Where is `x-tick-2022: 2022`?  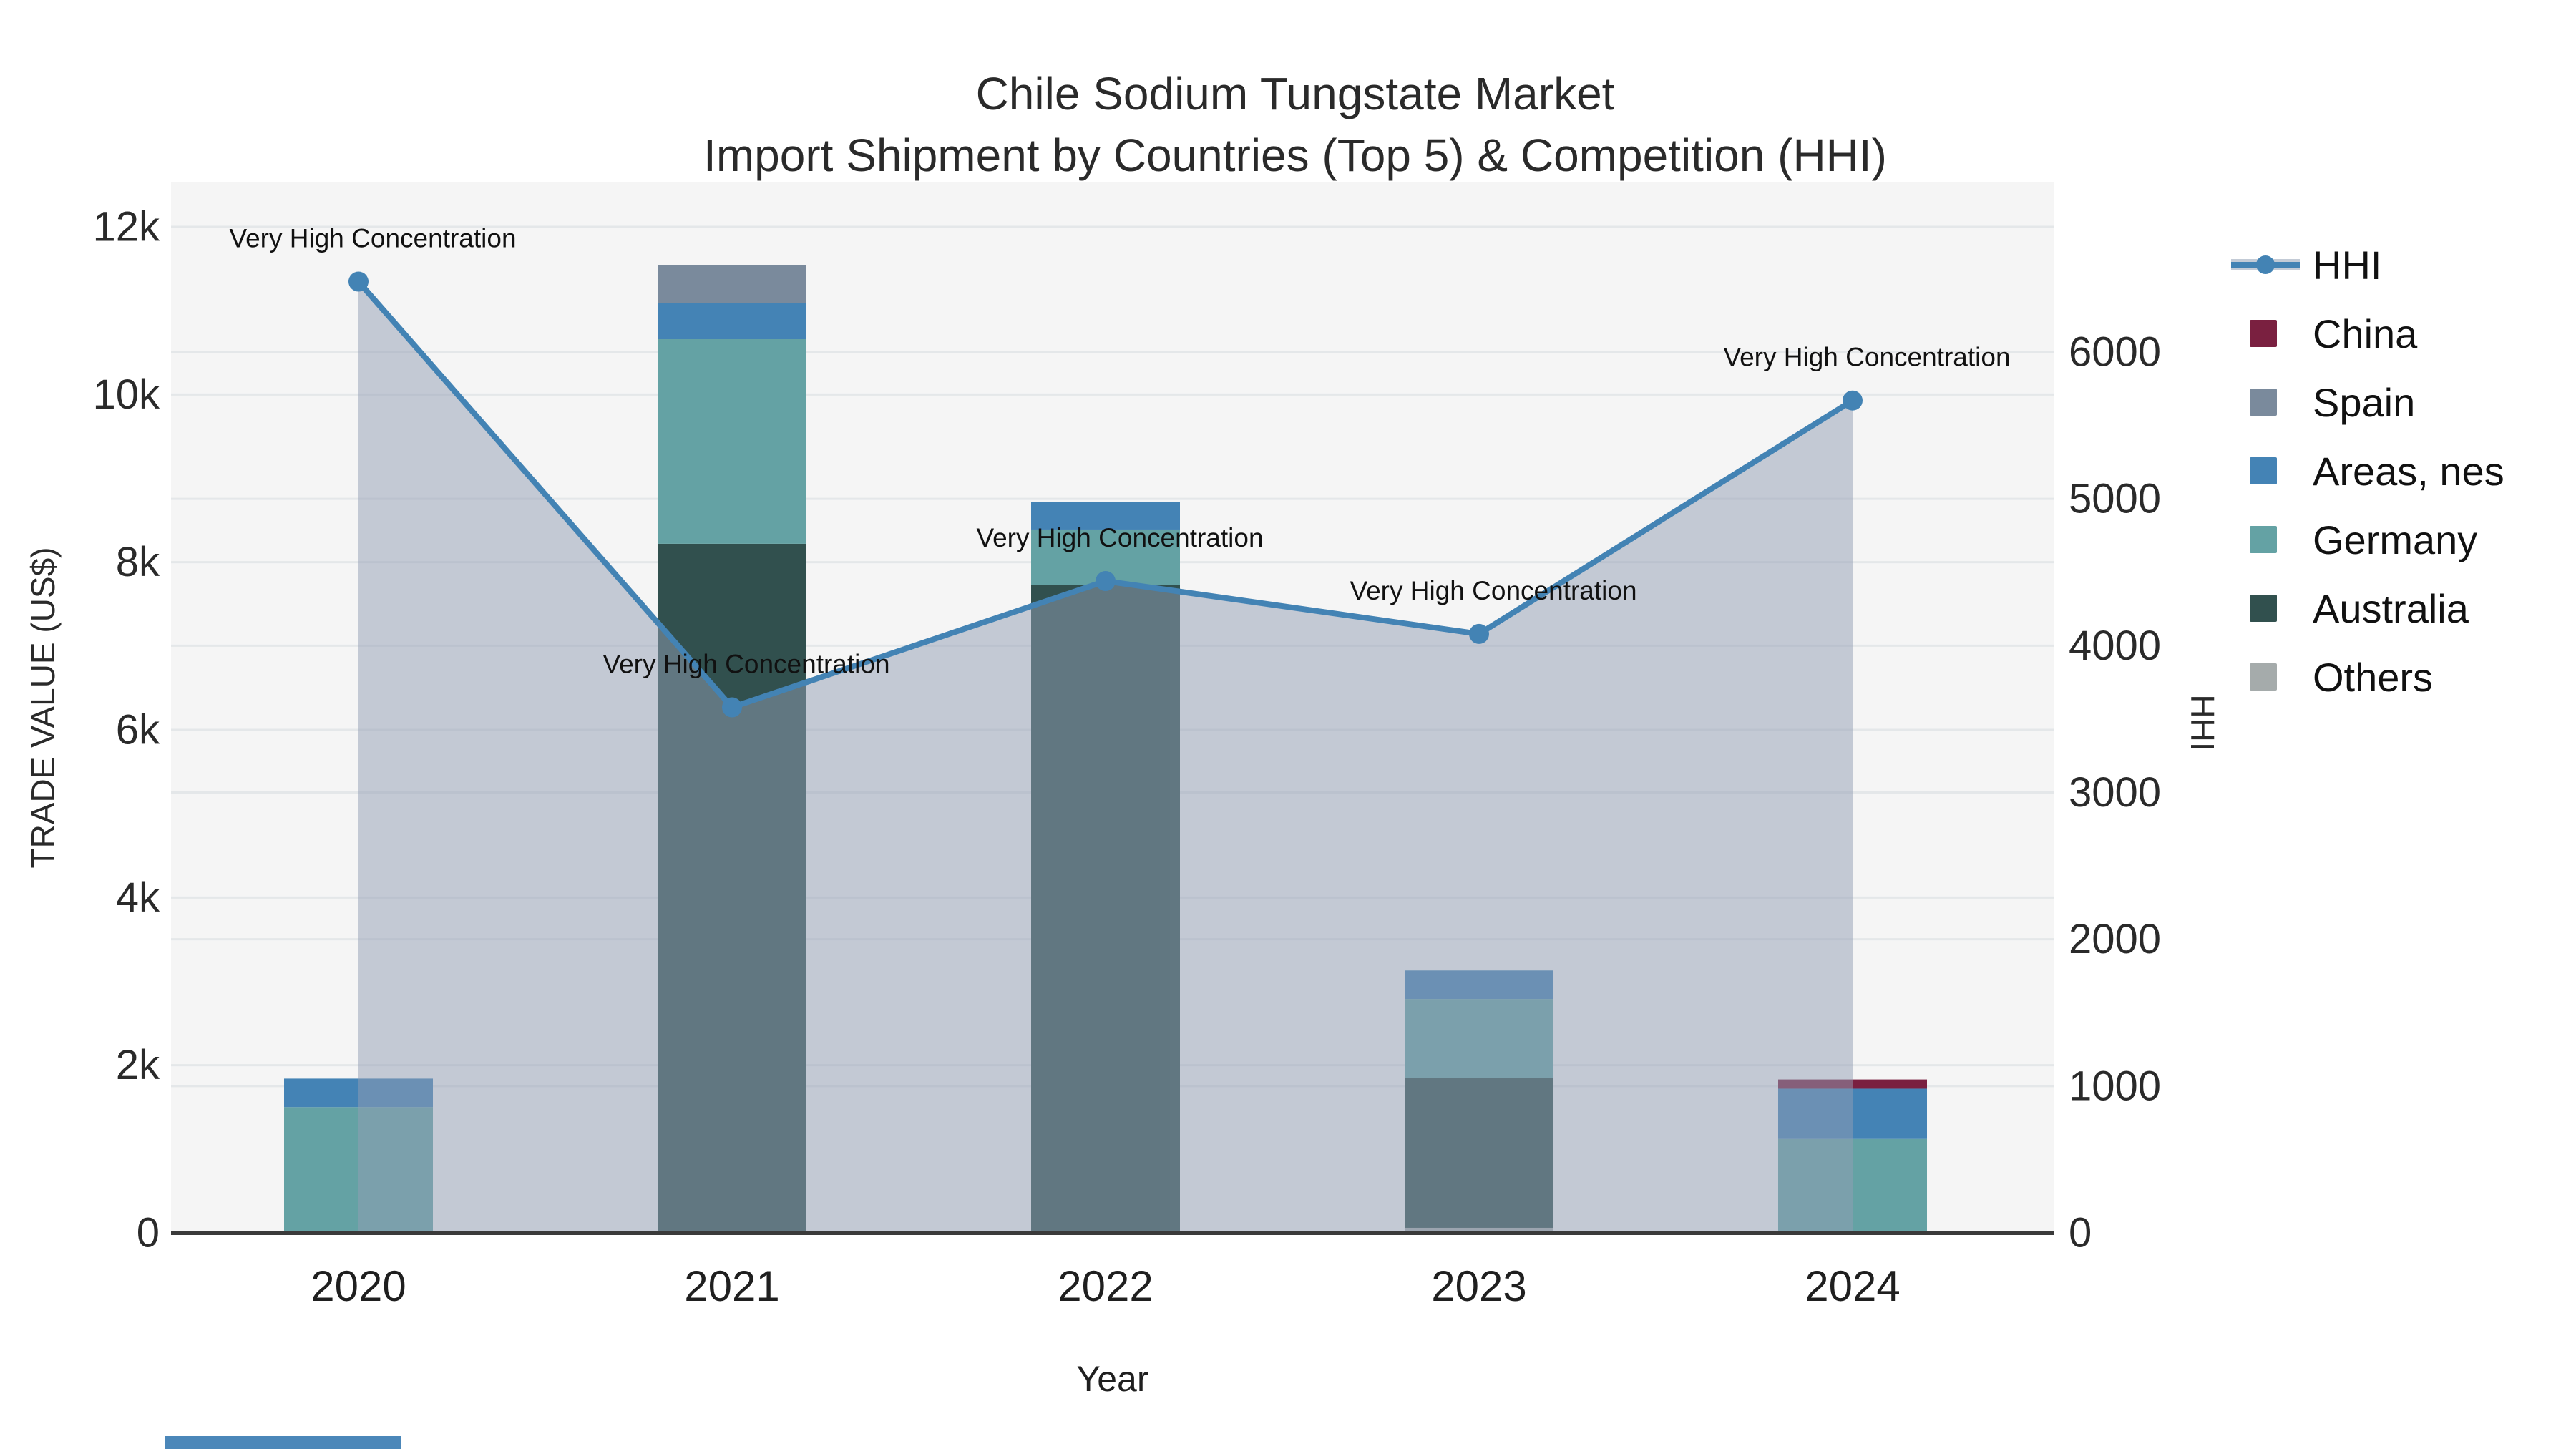
x-tick-2022: 2022 is located at coordinates (1105, 1286).